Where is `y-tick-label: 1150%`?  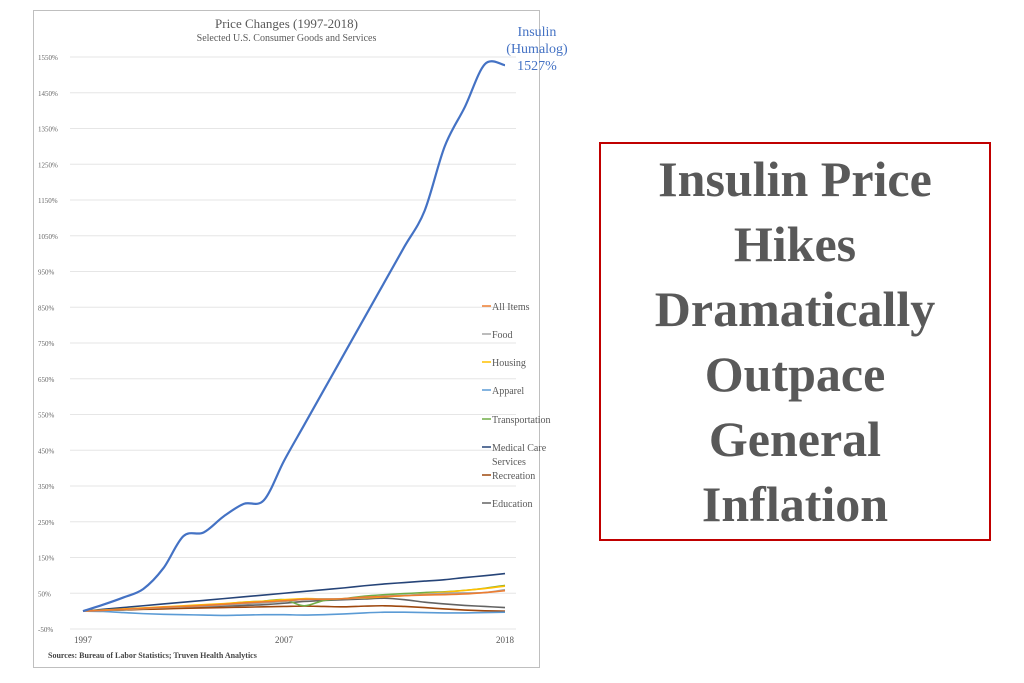 y-tick-label: 1150% is located at coordinates (48, 201).